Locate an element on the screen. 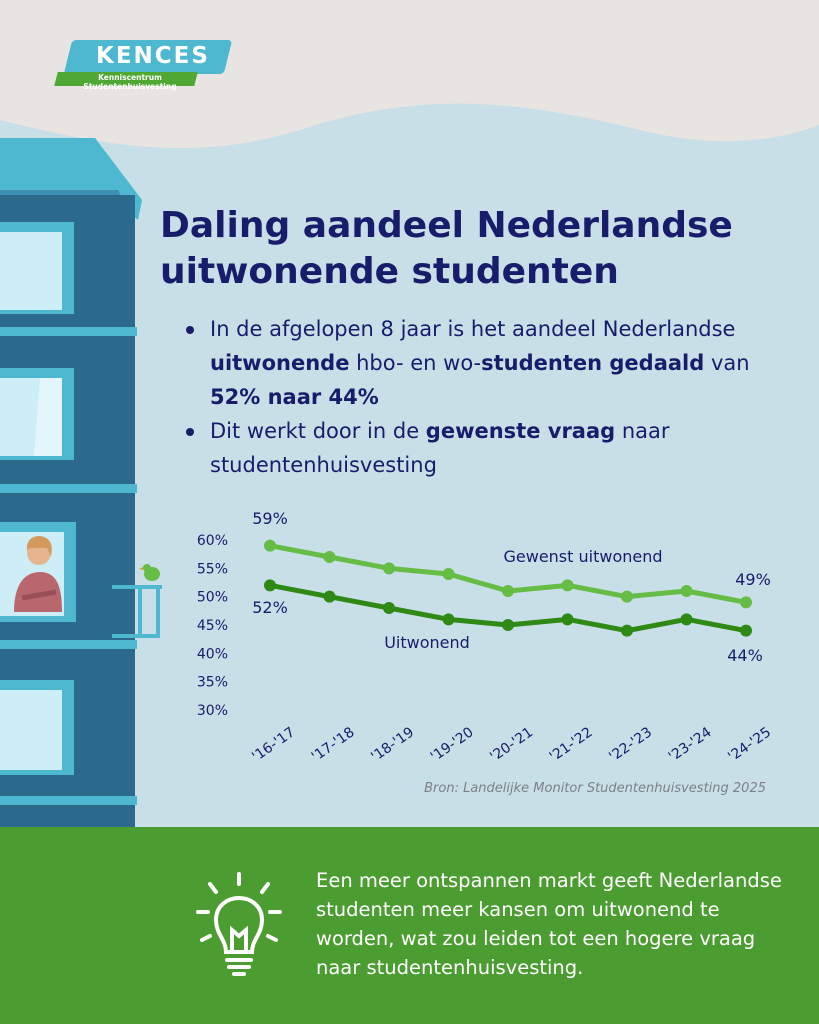 This screenshot has height=1024, width=819. x-tick-label: '23-'24 is located at coordinates (690, 744).